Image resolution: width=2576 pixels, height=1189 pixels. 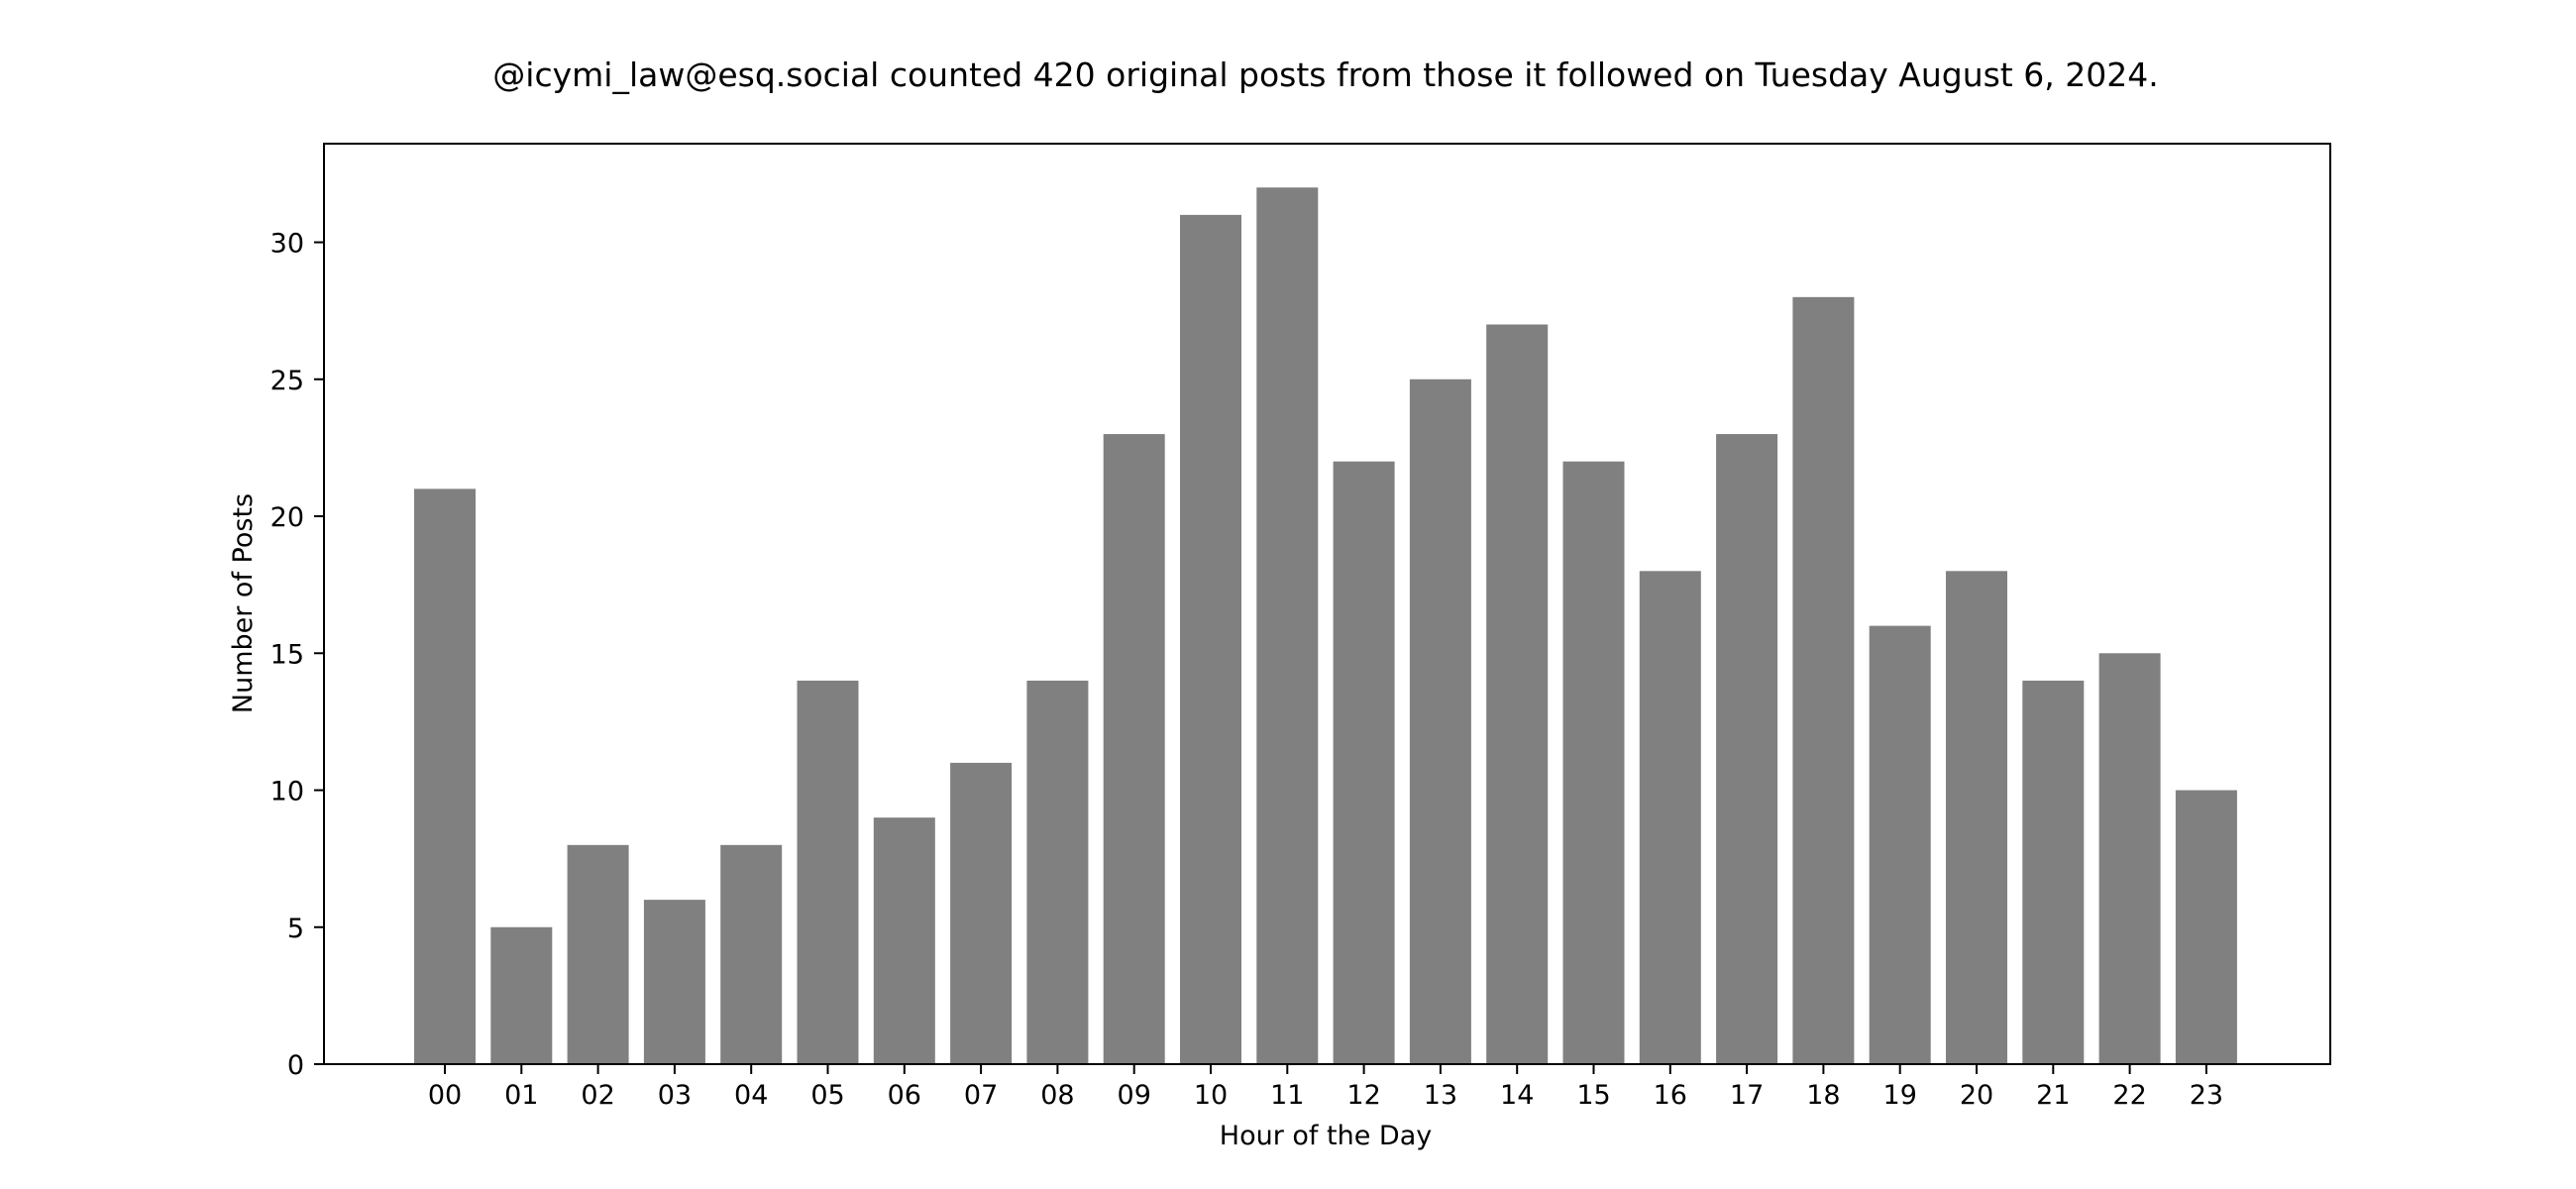 I want to click on y-tick-label: 5, so click(x=295, y=929).